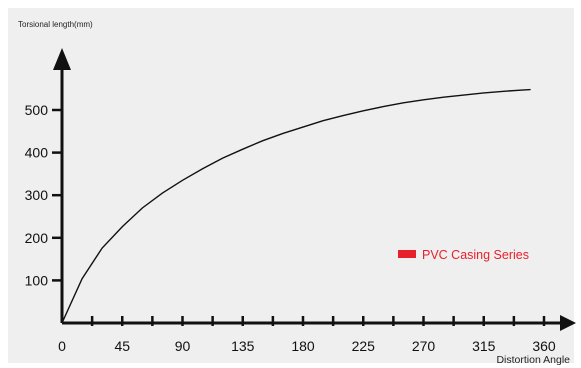  I want to click on x-tick-label: 45, so click(122, 346).